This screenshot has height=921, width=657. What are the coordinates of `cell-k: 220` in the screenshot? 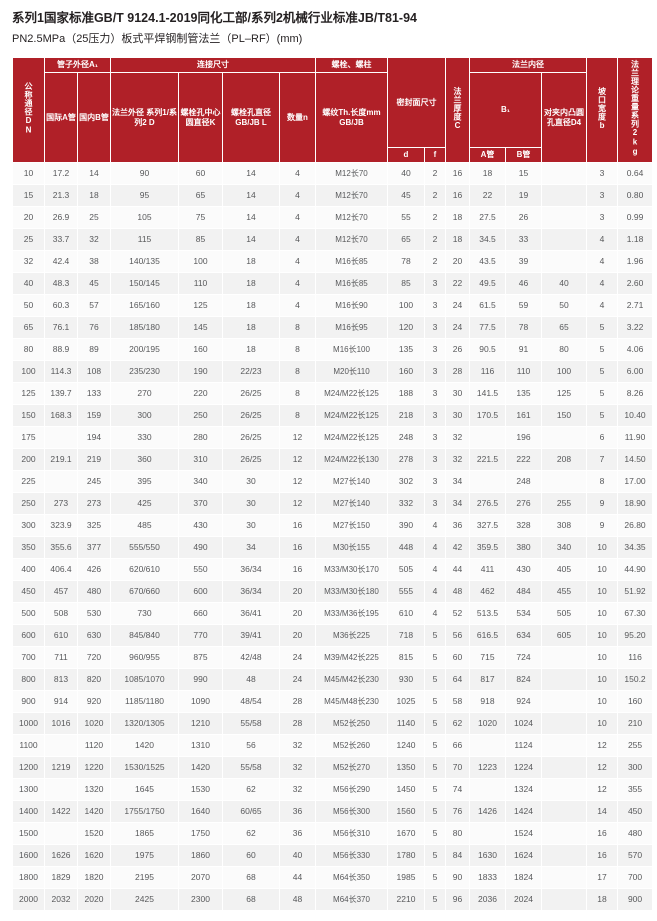 It's located at (200, 393).